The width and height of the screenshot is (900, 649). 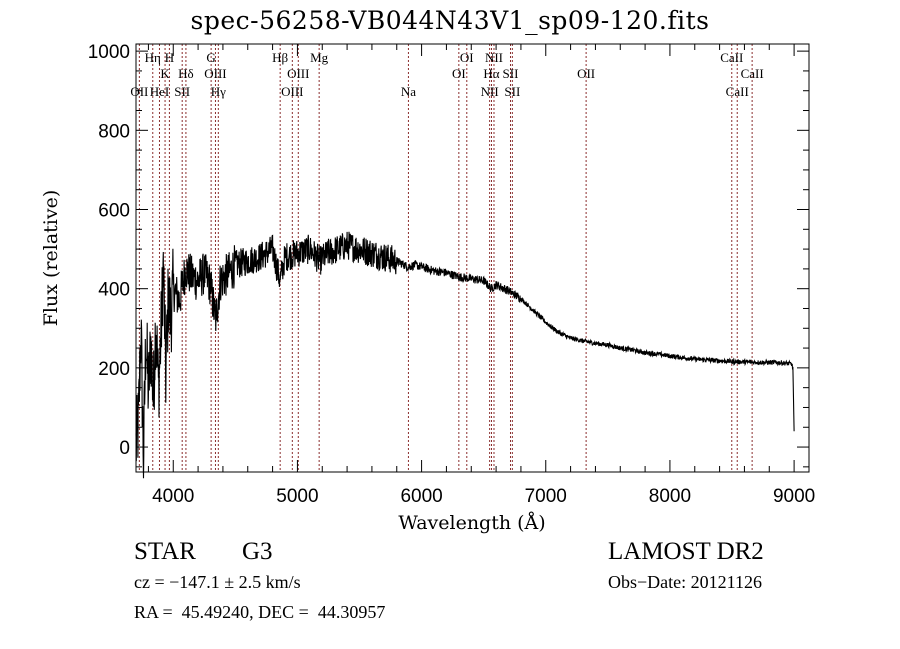 I want to click on y-tick-label: 1000, so click(x=109, y=52).